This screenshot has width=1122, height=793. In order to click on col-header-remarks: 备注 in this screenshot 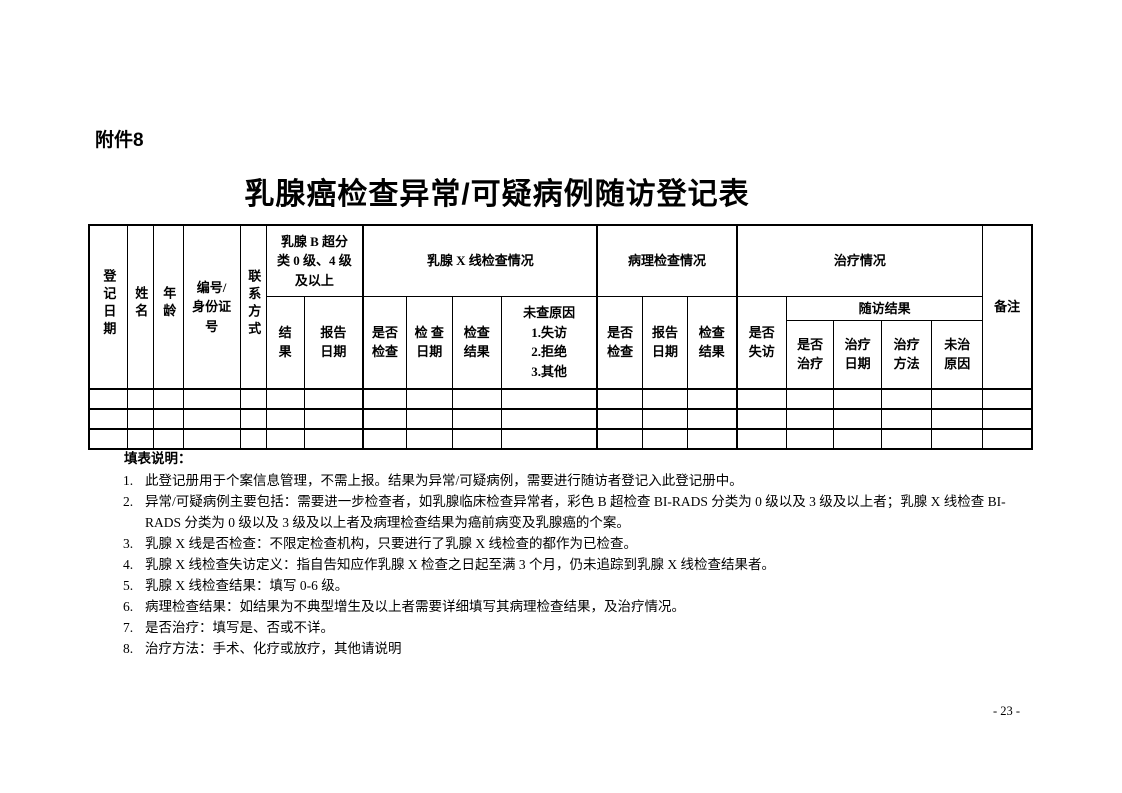, I will do `click(1007, 306)`.